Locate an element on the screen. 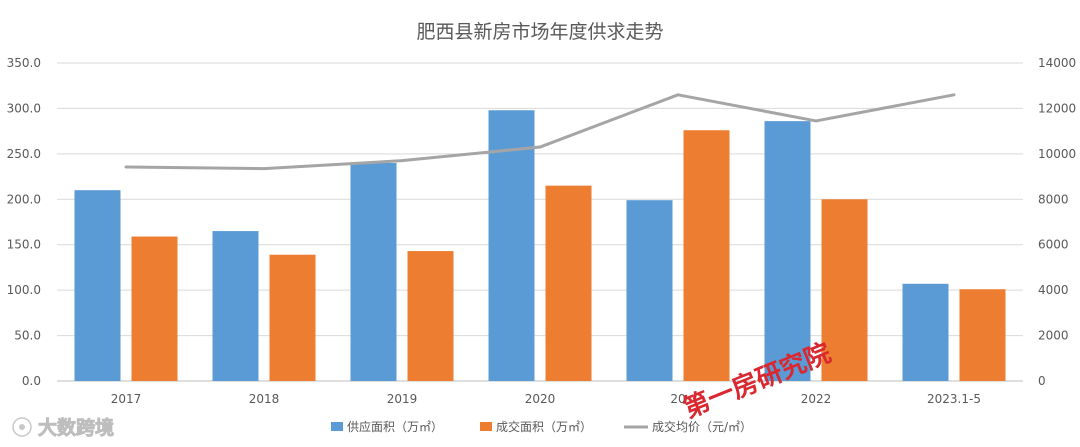 Image resolution: width=1080 pixels, height=447 pixels. y-right-tick-label: 8000 is located at coordinates (1053, 199).